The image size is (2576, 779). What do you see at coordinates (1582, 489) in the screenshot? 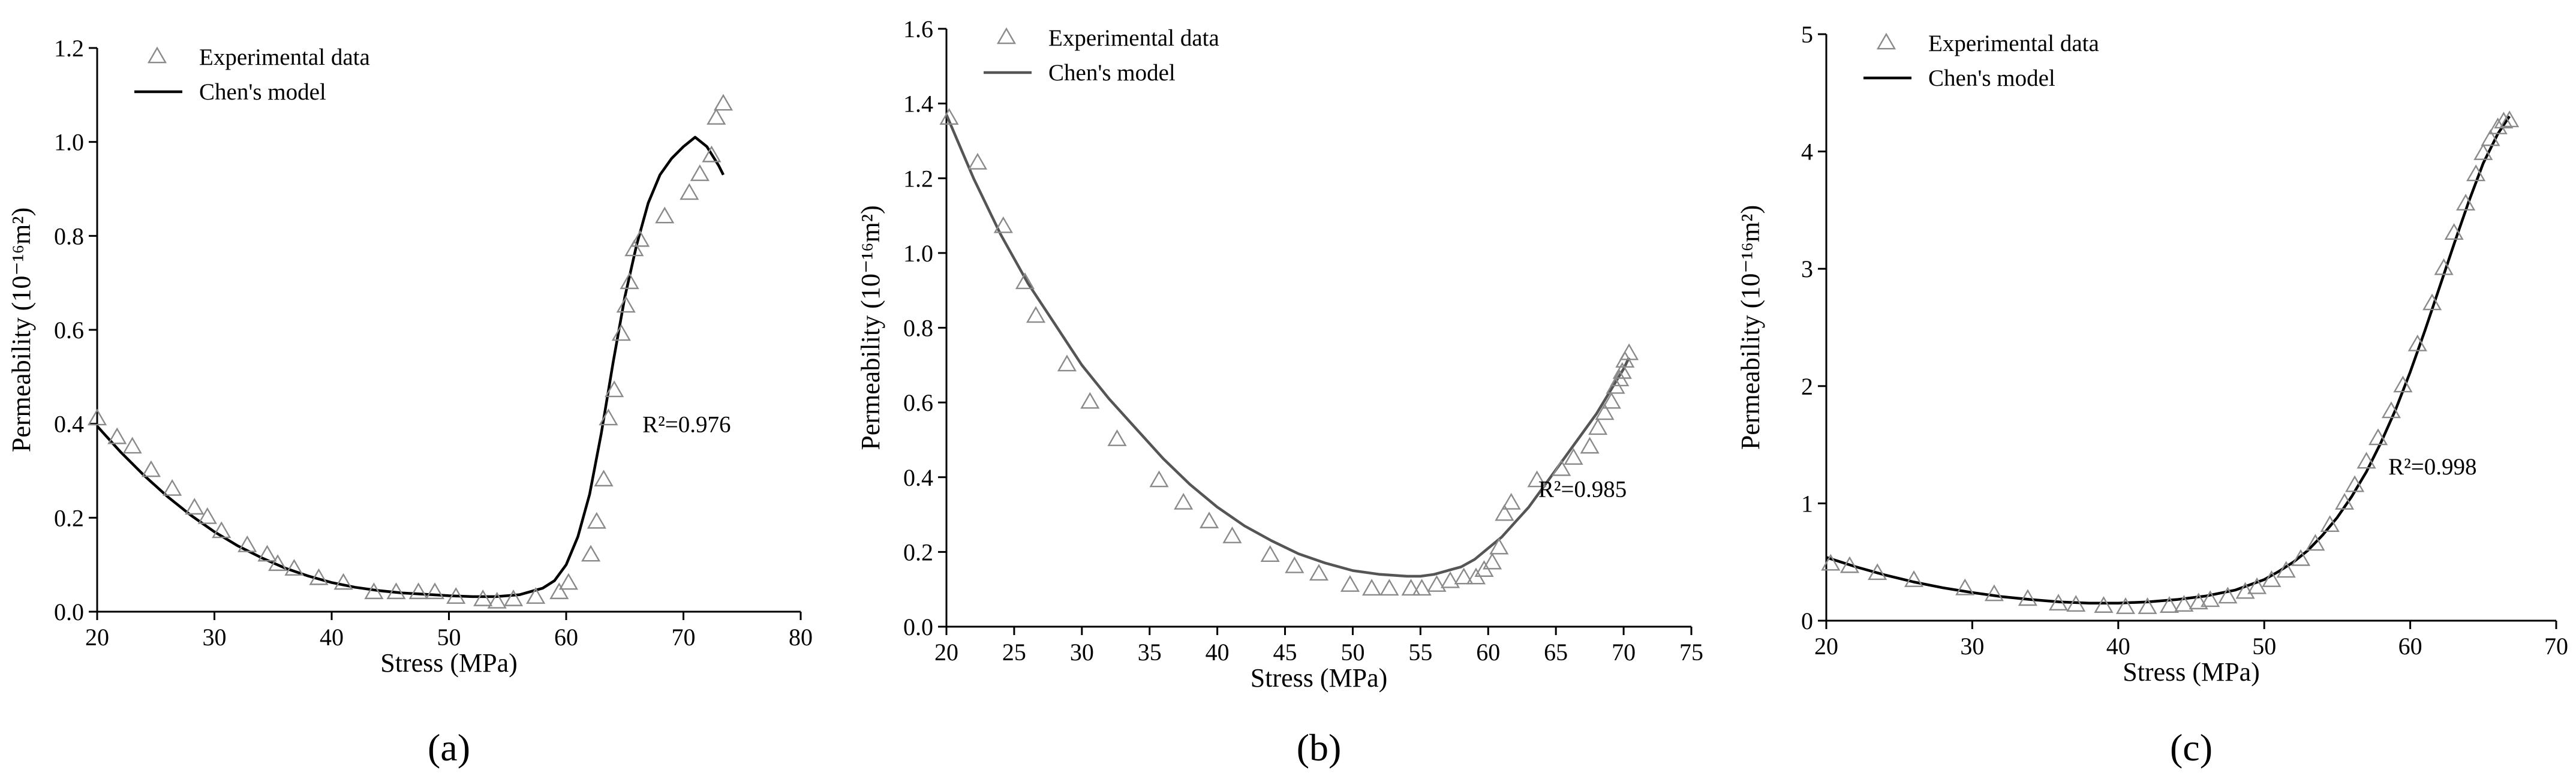
I see `r-squared-annotation: R²=0.985` at bounding box center [1582, 489].